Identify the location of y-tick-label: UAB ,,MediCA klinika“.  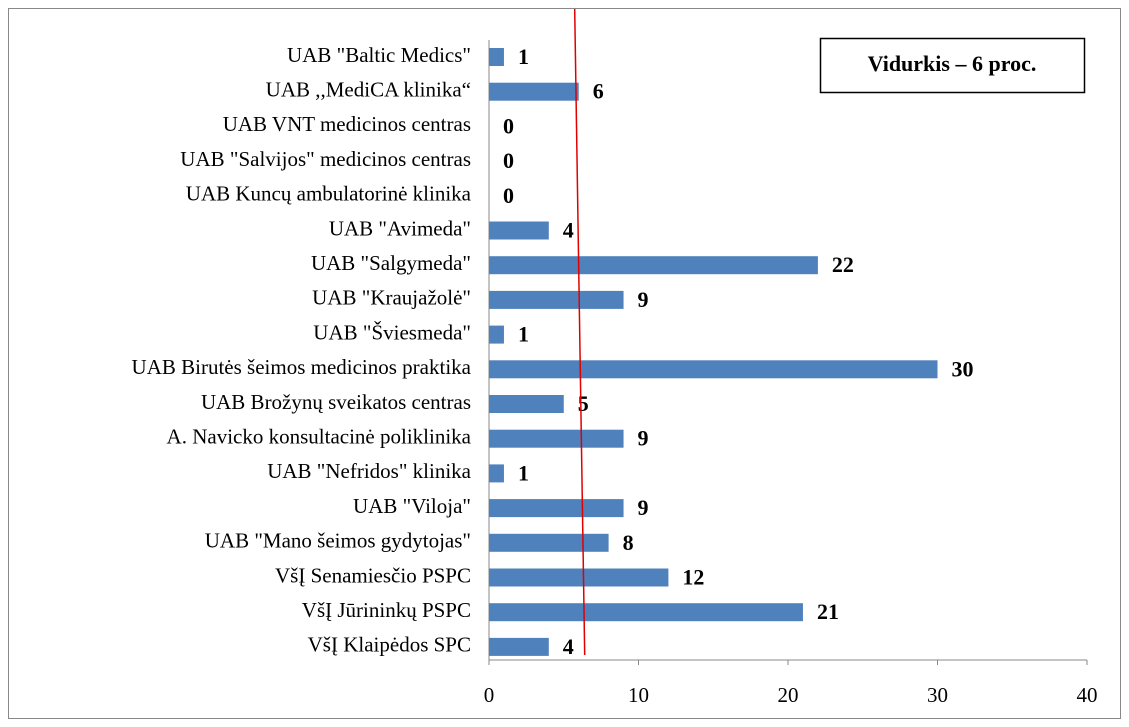
(368, 90).